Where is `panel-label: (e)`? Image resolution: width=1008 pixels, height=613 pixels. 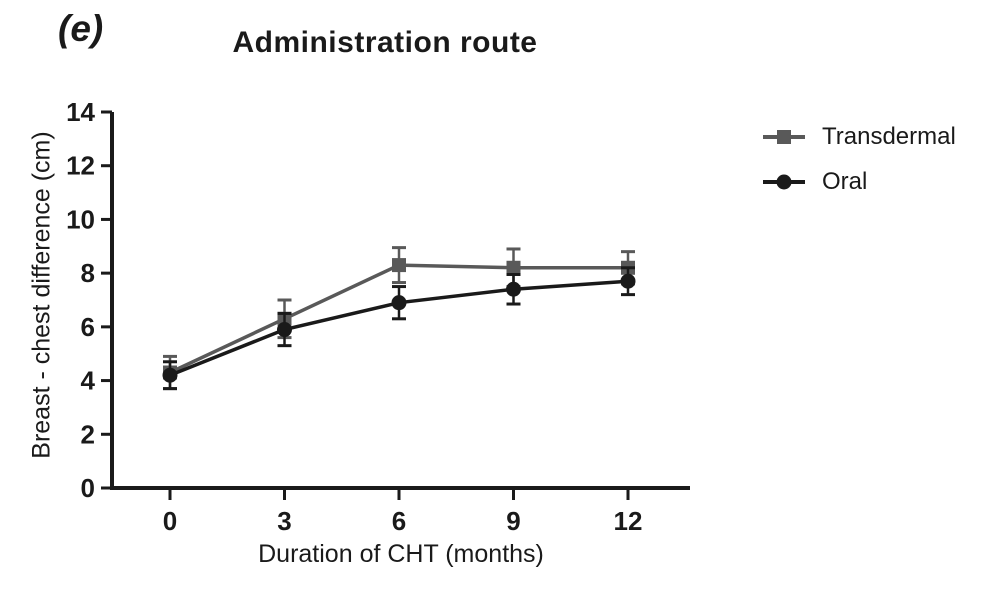
panel-label: (e) is located at coordinates (81, 28).